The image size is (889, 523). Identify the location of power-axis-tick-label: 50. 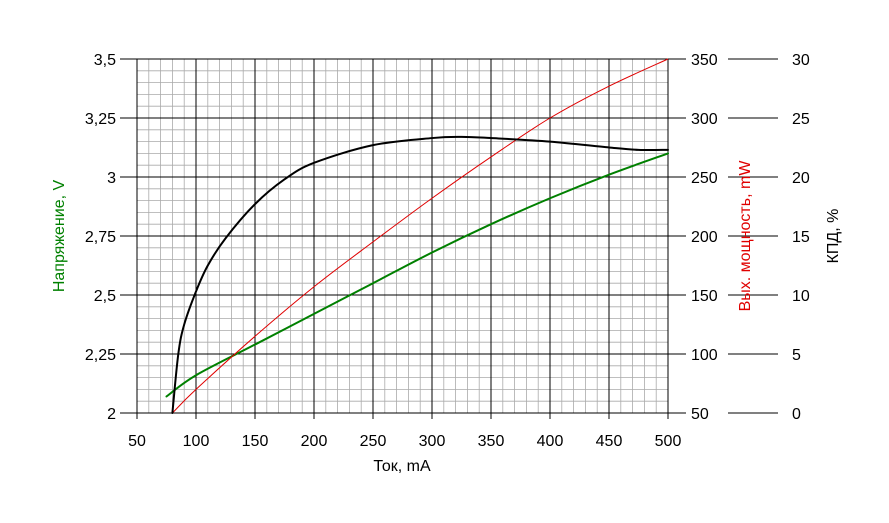
(700, 414).